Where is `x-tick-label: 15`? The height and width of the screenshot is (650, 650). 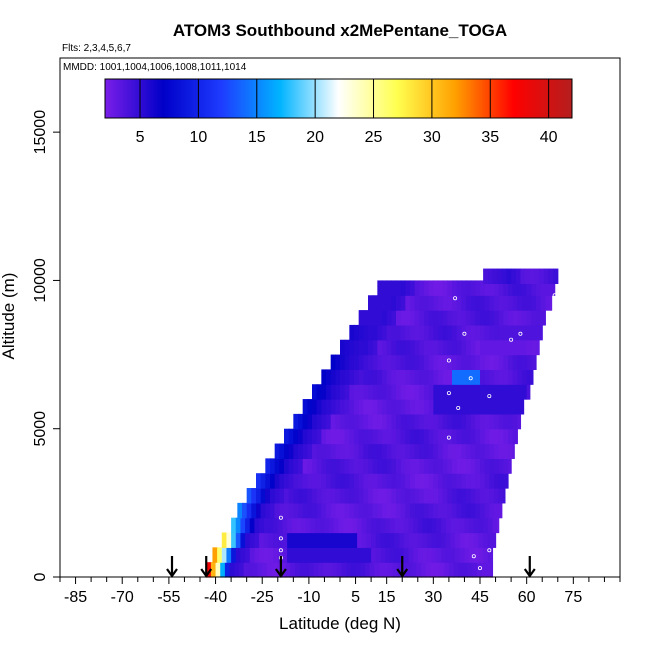 x-tick-label: 15 is located at coordinates (387, 597).